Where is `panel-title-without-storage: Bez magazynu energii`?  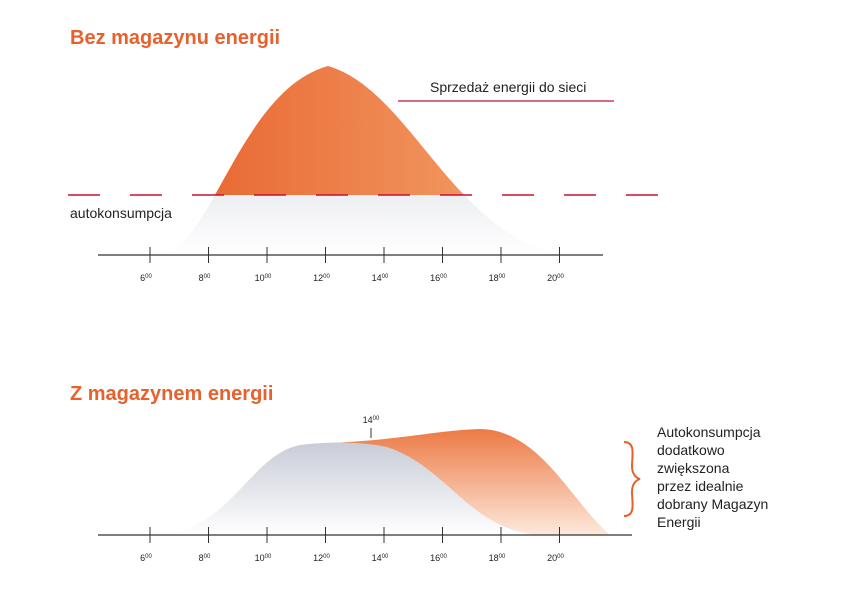 panel-title-without-storage: Bez magazynu energii is located at coordinates (175, 38).